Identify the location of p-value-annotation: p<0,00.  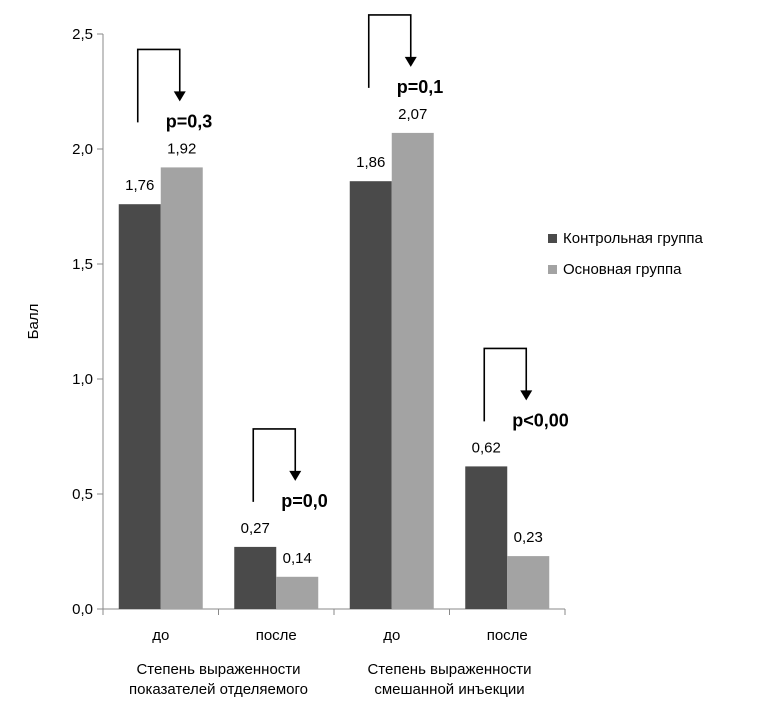
(540, 420).